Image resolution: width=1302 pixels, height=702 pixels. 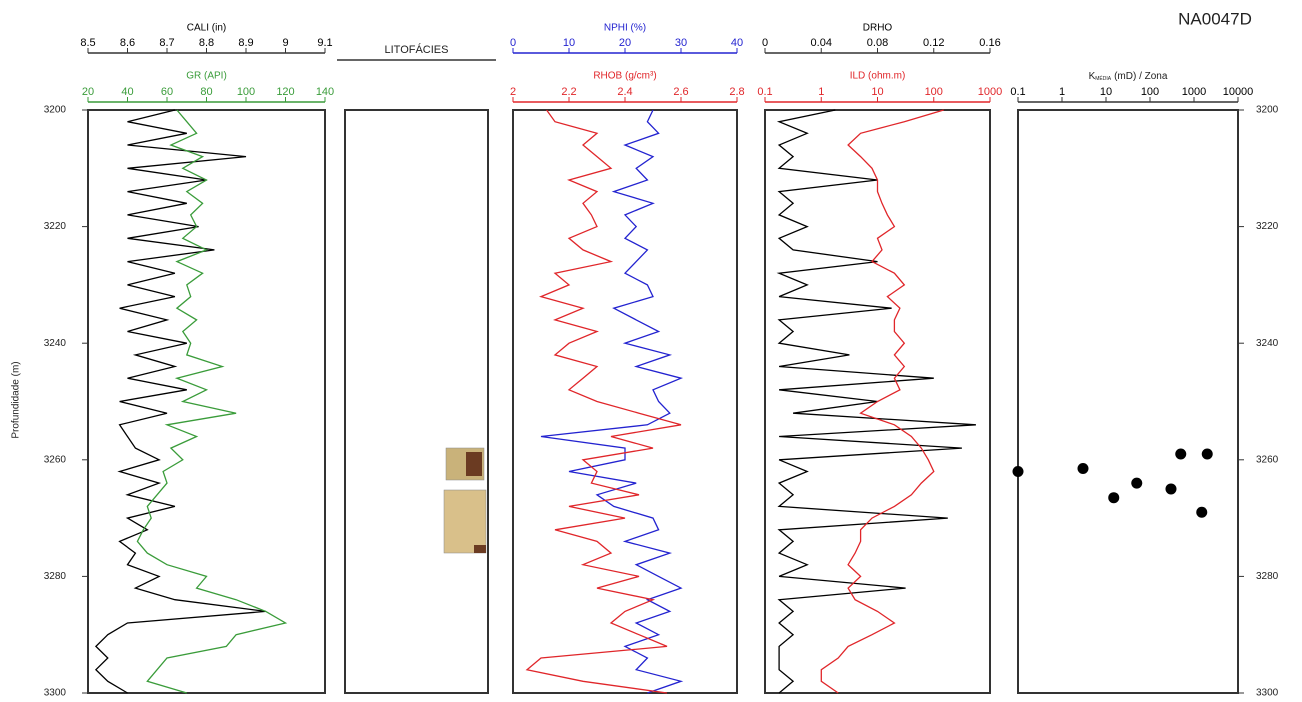 What do you see at coordinates (324, 43) in the screenshot?
I see `x-tick-label: 9.1` at bounding box center [324, 43].